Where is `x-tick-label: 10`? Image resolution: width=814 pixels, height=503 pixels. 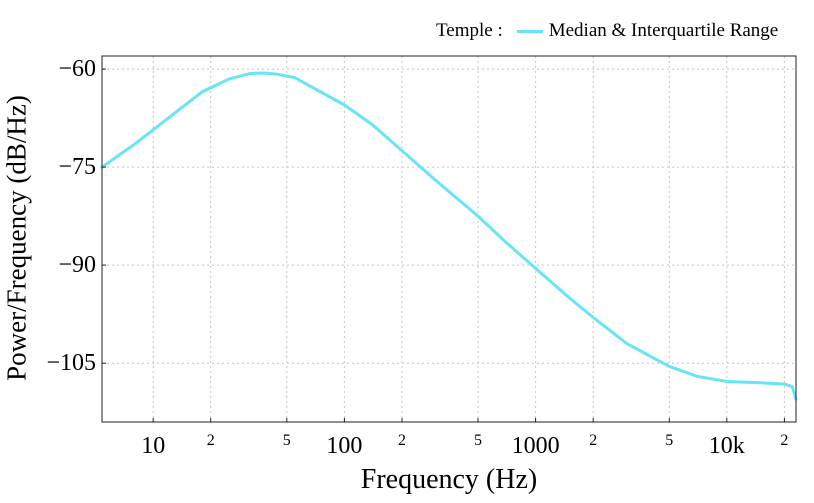 x-tick-label: 10 is located at coordinates (153, 446).